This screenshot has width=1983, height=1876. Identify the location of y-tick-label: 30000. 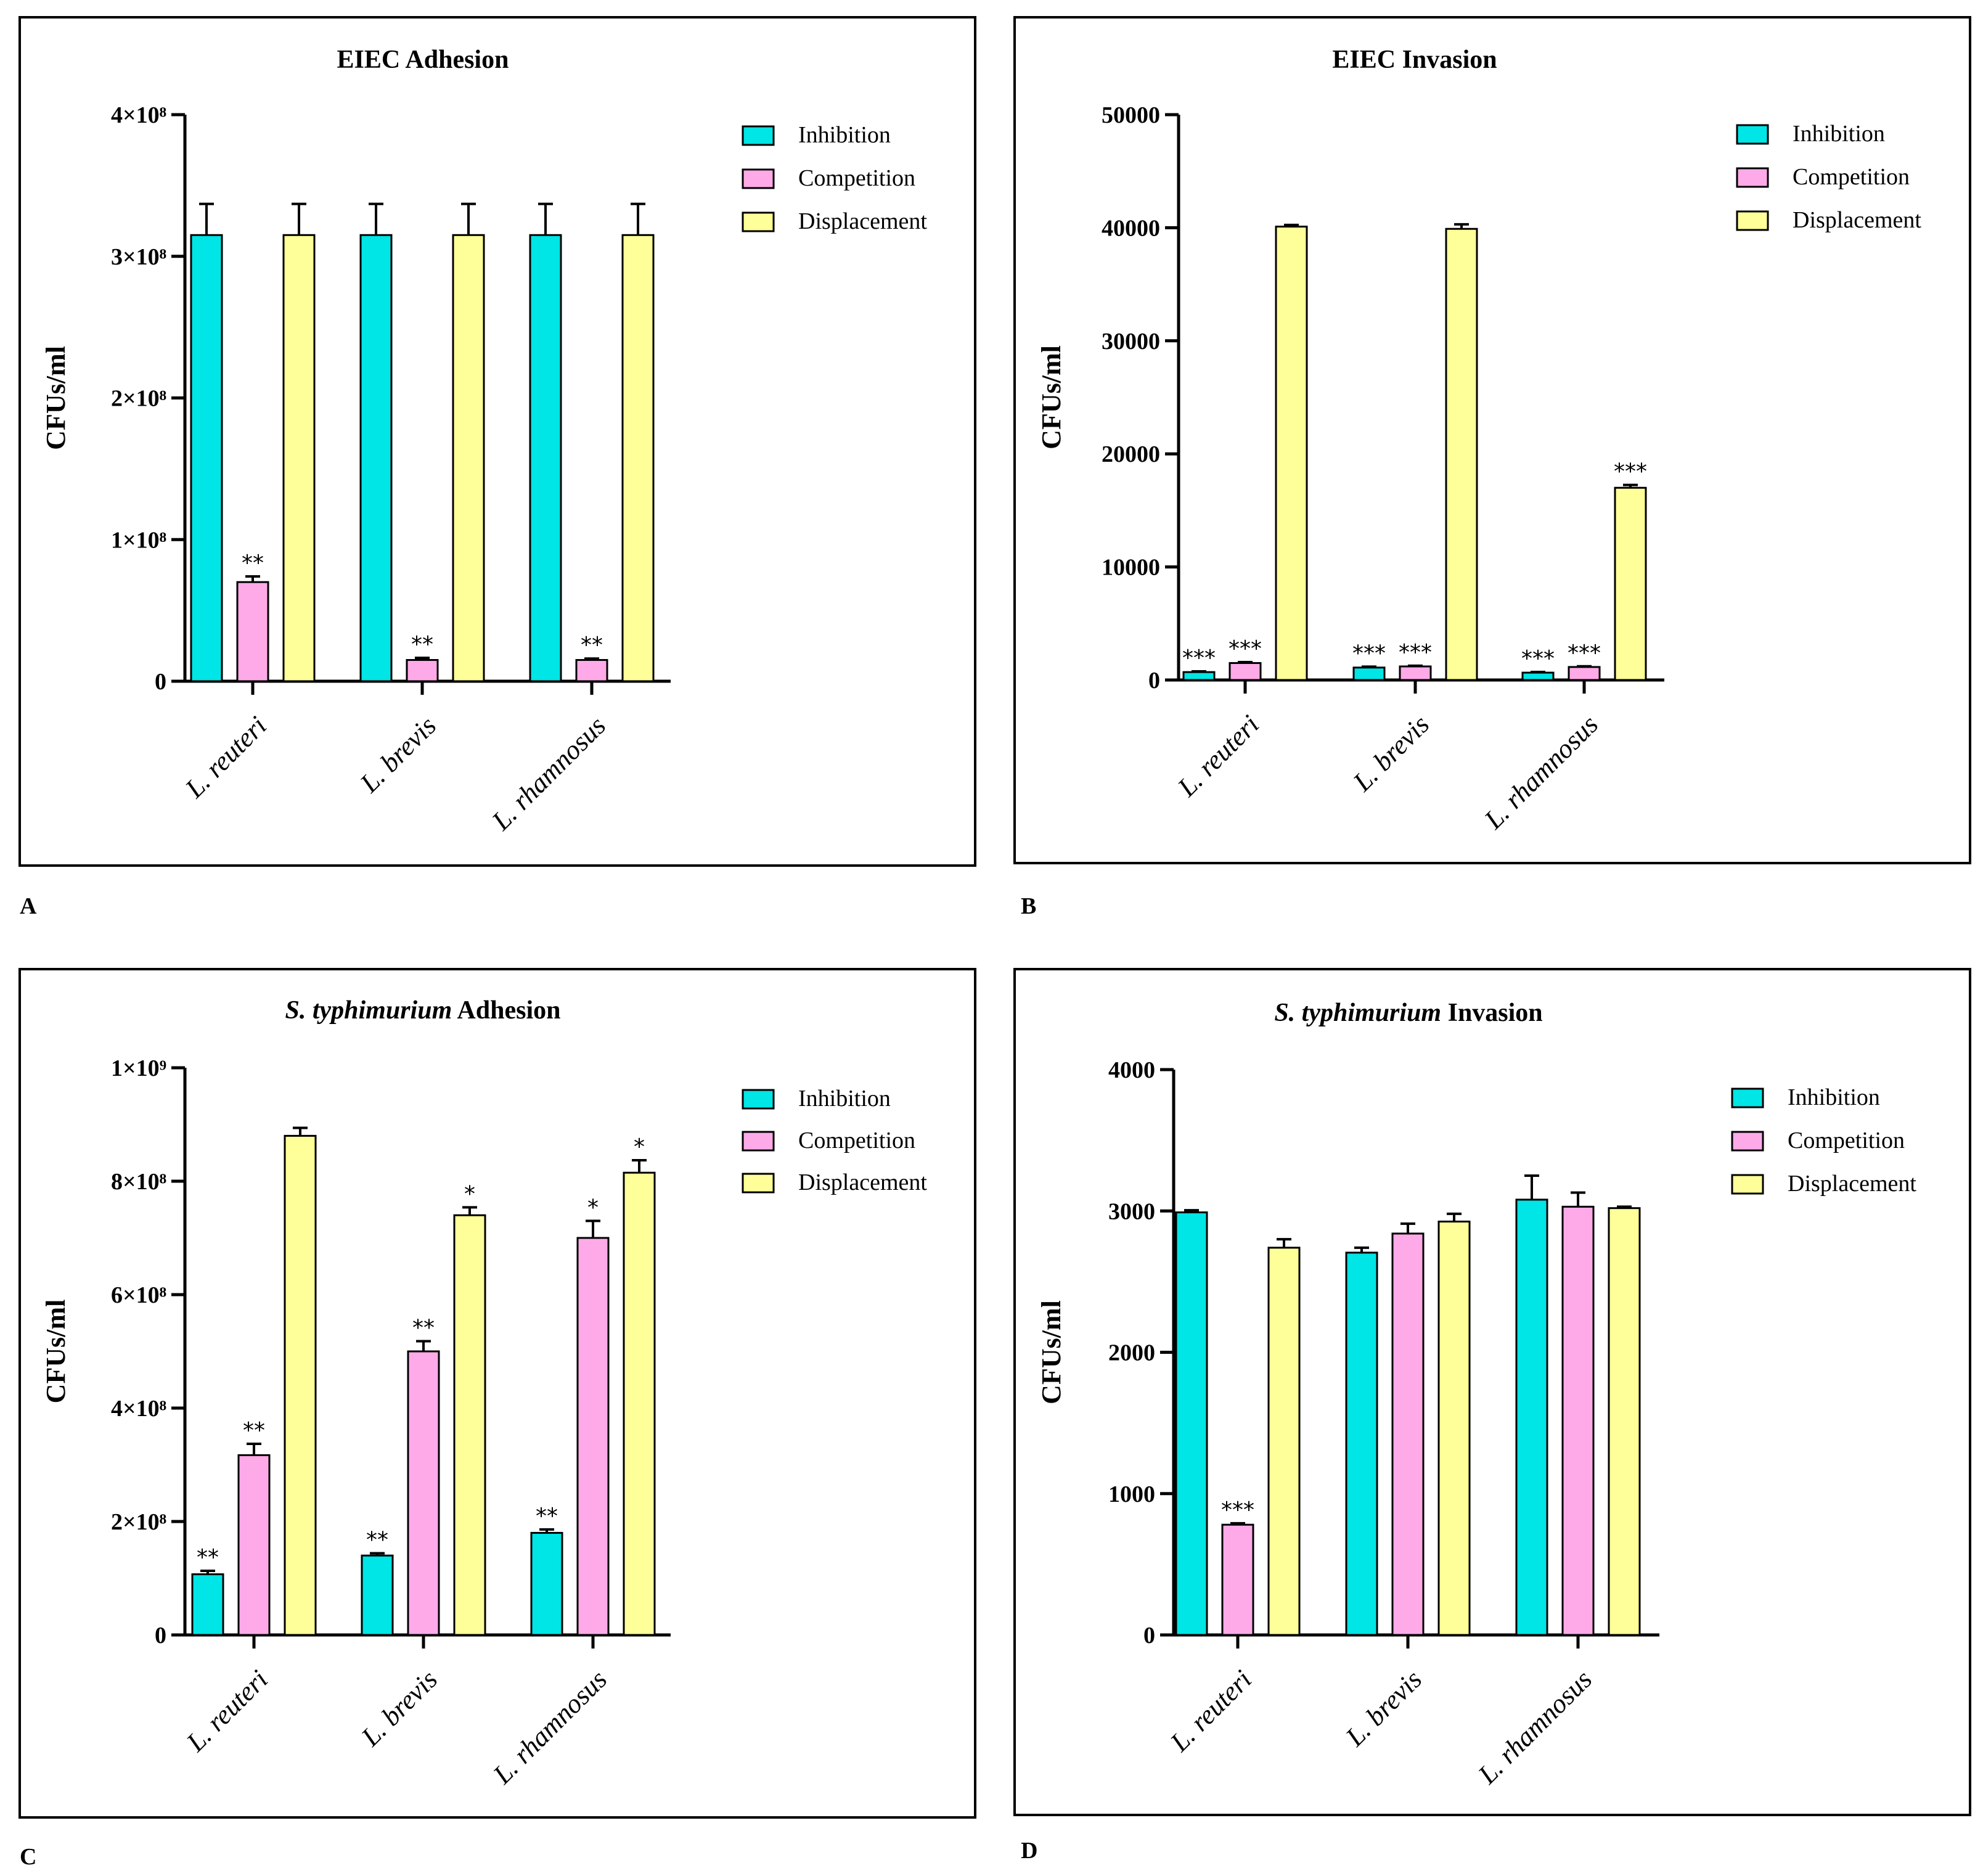
(1131, 341).